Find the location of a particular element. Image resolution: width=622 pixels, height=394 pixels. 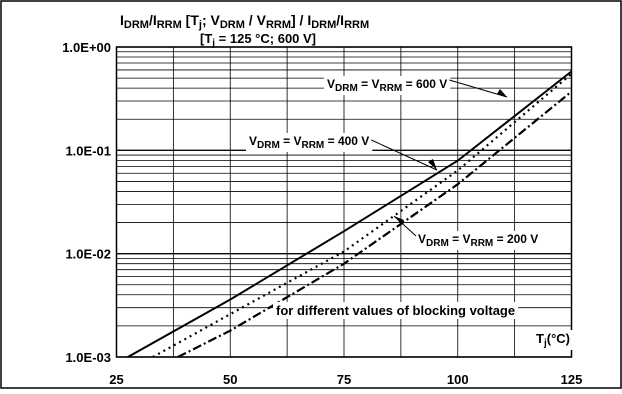

x-axis-label-bg is located at coordinates (553, 340).